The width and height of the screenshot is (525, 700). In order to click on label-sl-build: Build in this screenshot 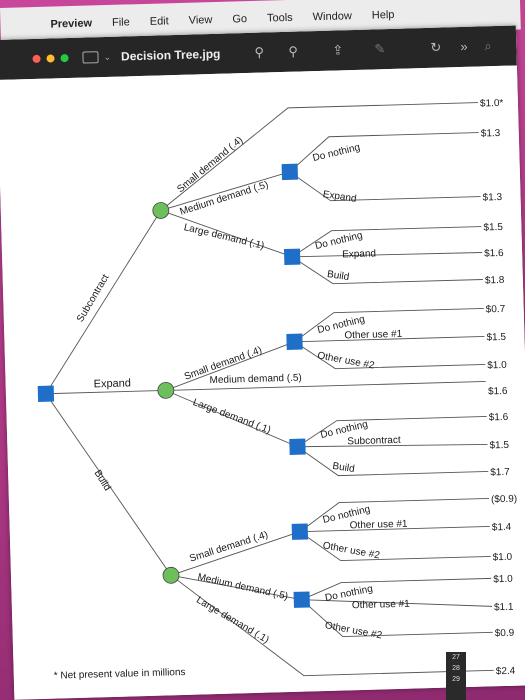, I will do `click(338, 276)`.